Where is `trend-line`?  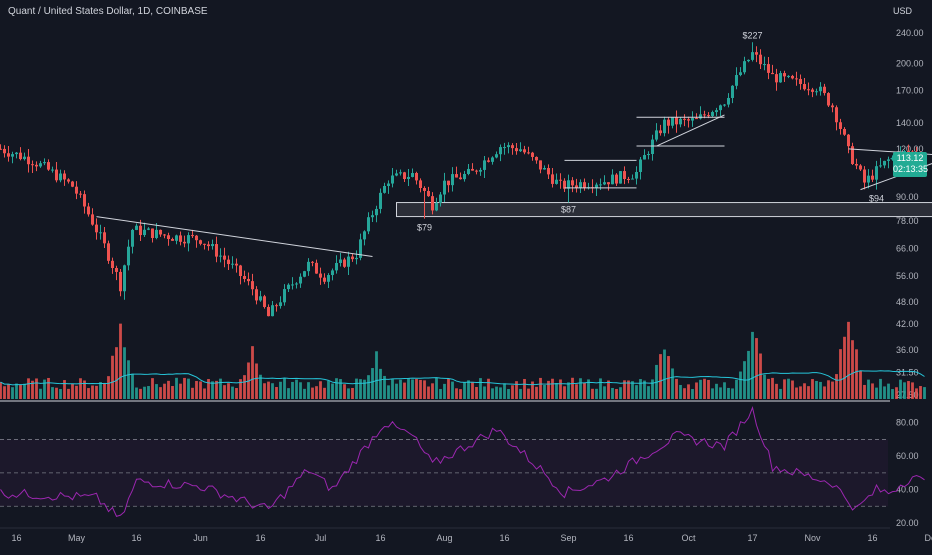
trend-line is located at coordinates (235, 237).